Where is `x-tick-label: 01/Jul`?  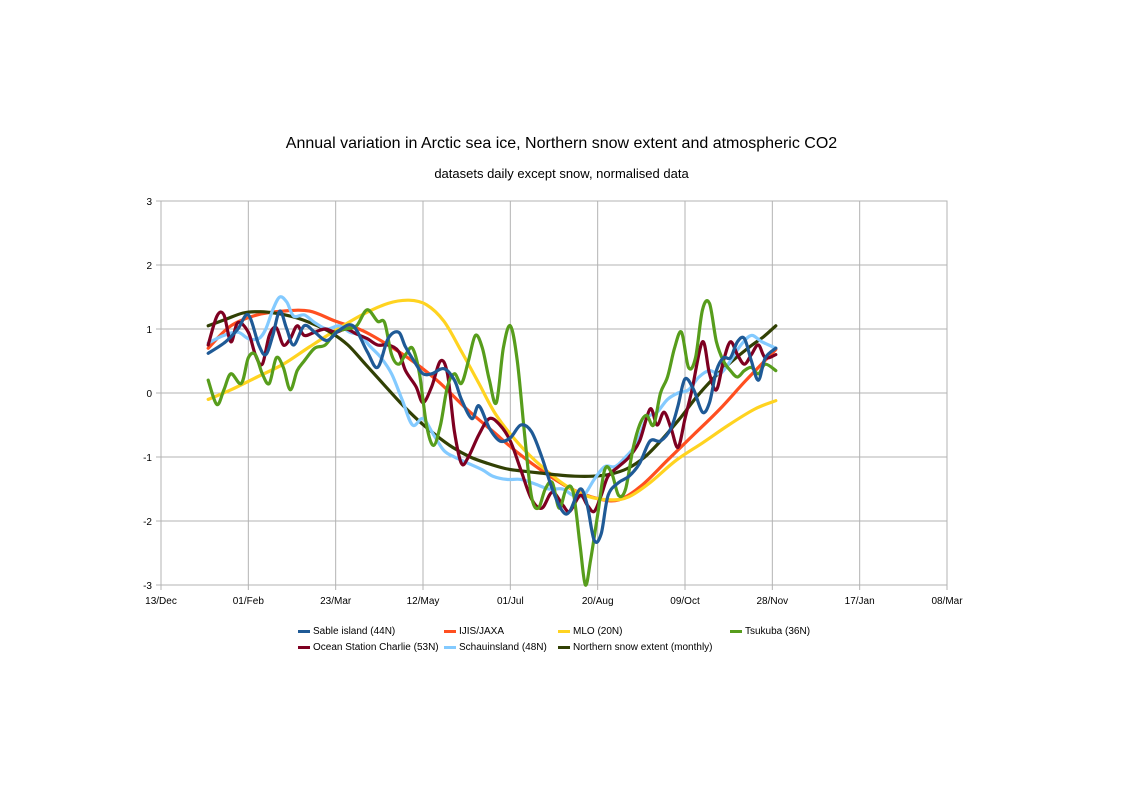
x-tick-label: 01/Jul is located at coordinates (510, 601).